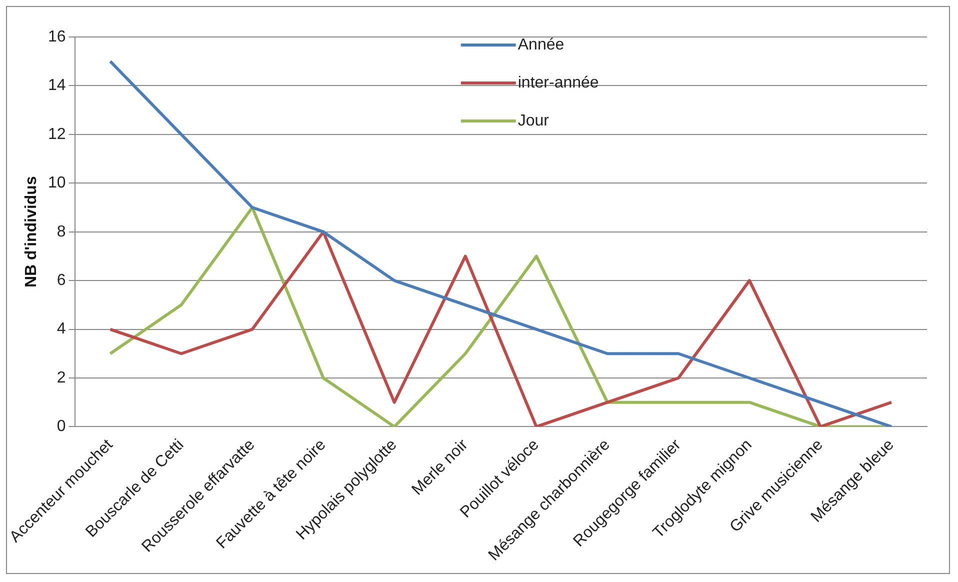 This screenshot has width=958, height=582. I want to click on y-axis-title: NB d'individus, so click(31, 232).